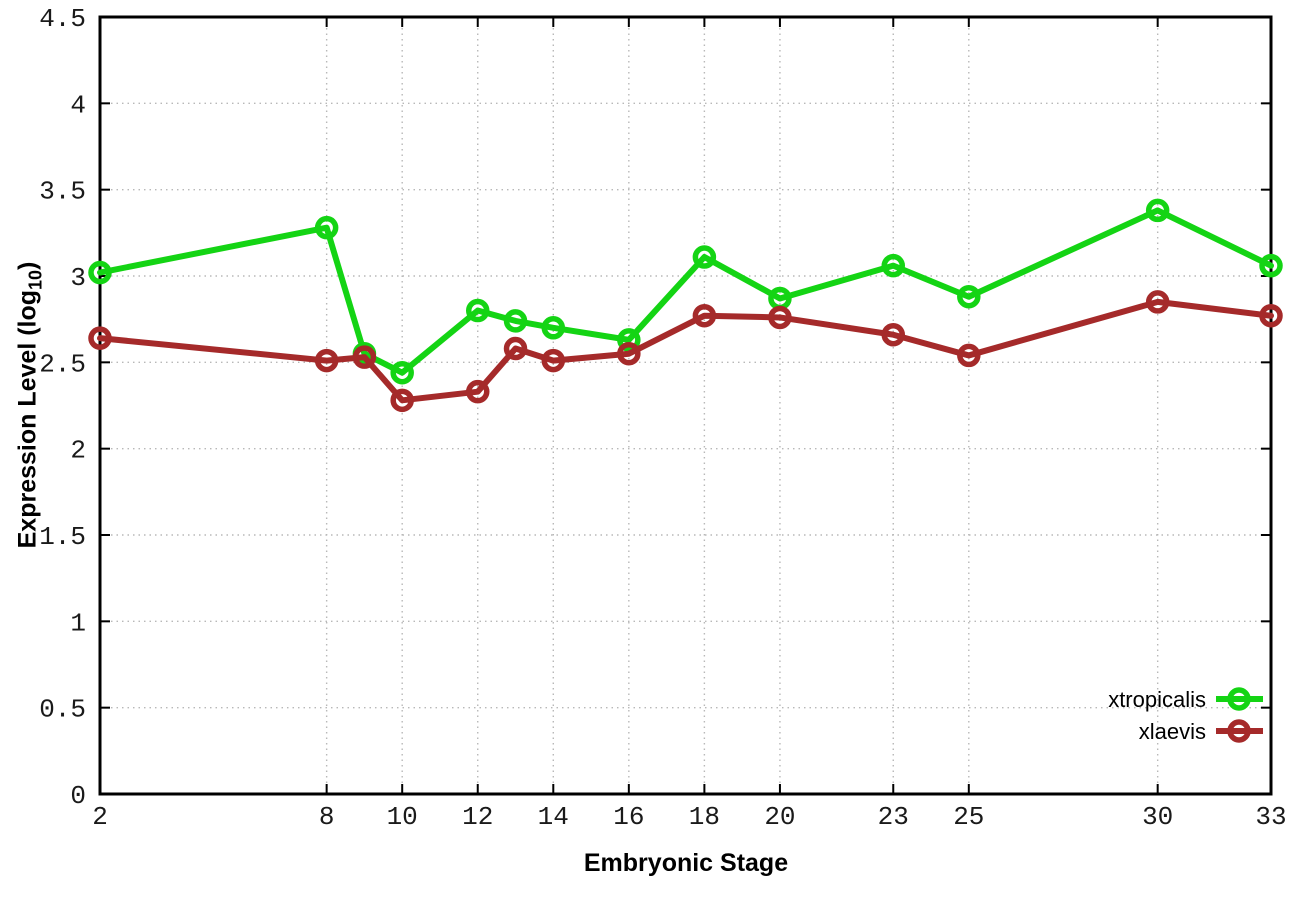 The image size is (1296, 907). What do you see at coordinates (327, 817) in the screenshot?
I see `x-tick-label: 8` at bounding box center [327, 817].